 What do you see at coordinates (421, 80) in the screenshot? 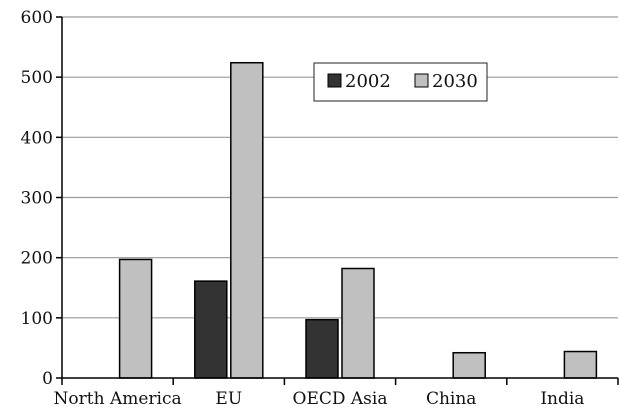
I see `legend-swatch-2030` at bounding box center [421, 80].